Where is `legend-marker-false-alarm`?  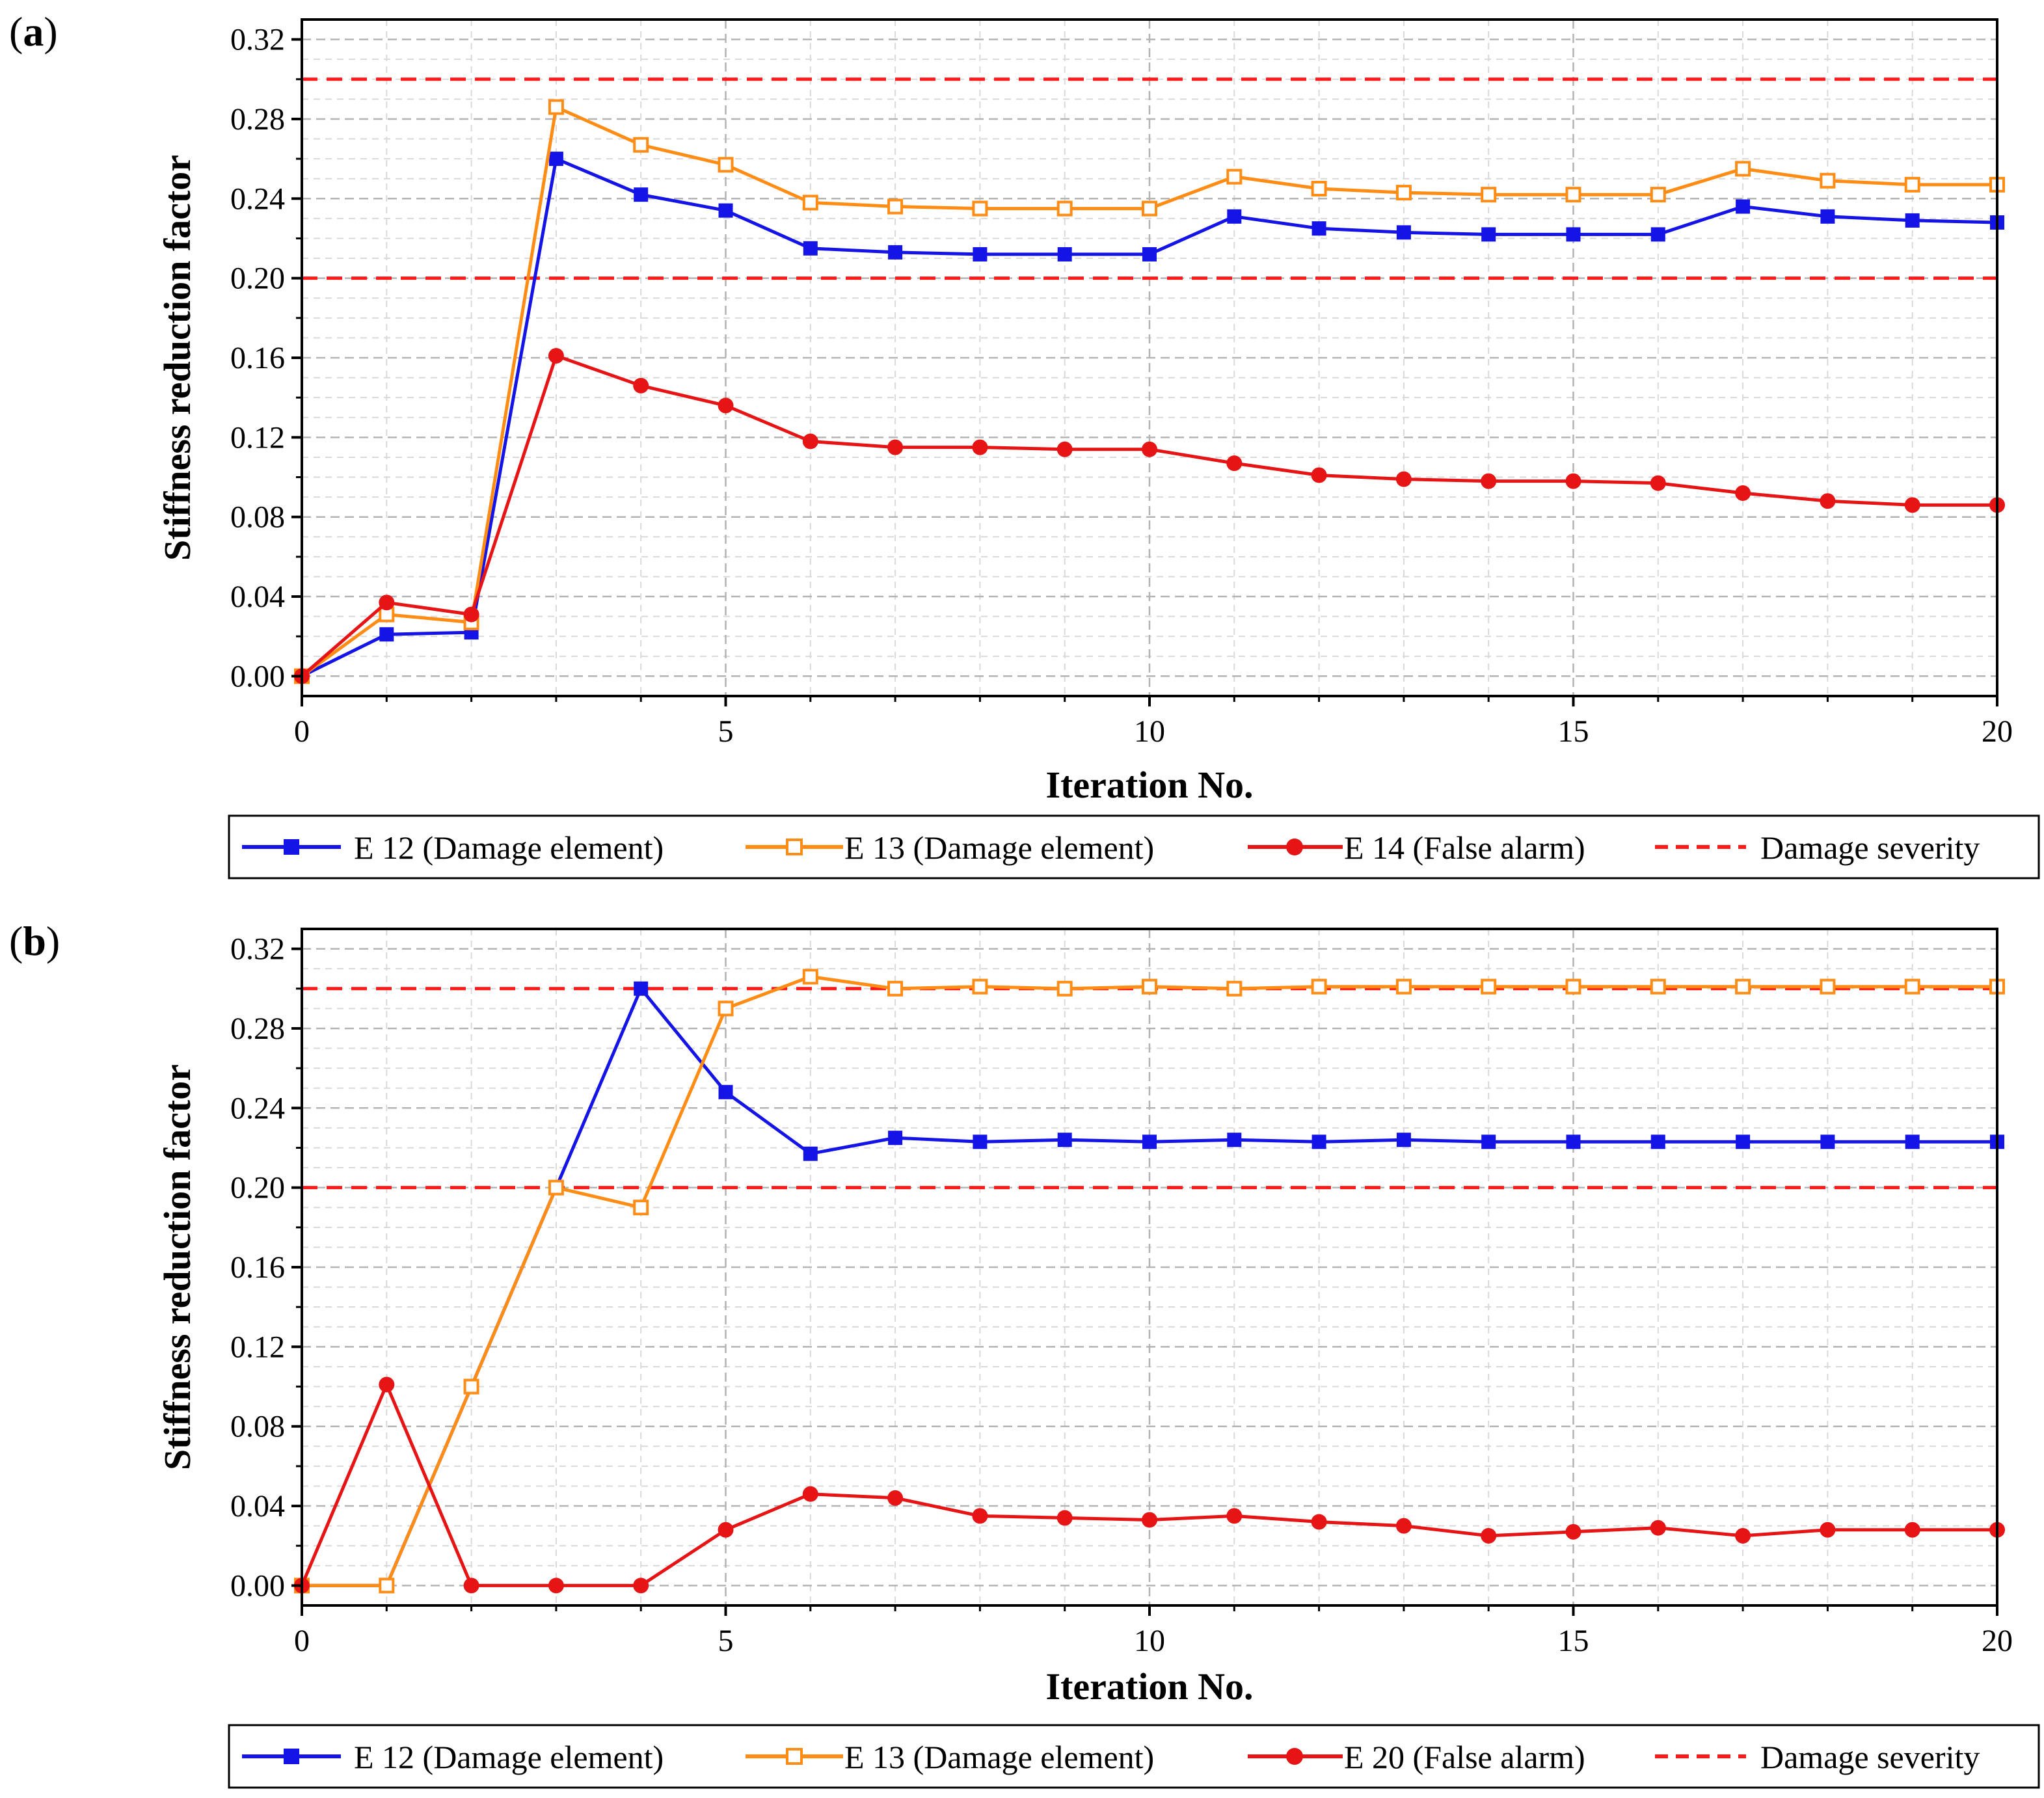 legend-marker-false-alarm is located at coordinates (1295, 847).